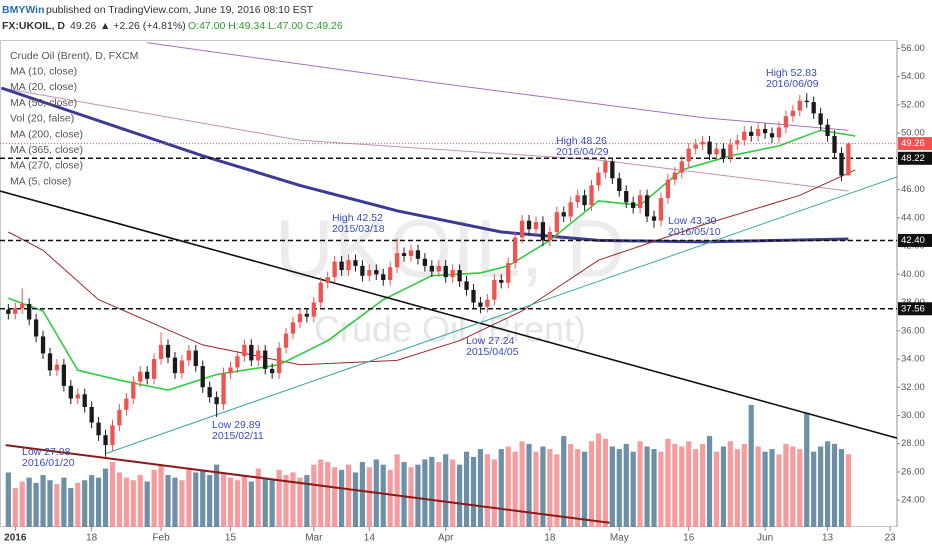 The height and width of the screenshot is (550, 932). Describe the element at coordinates (913, 308) in the screenshot. I see `level-label: 37.56` at that location.